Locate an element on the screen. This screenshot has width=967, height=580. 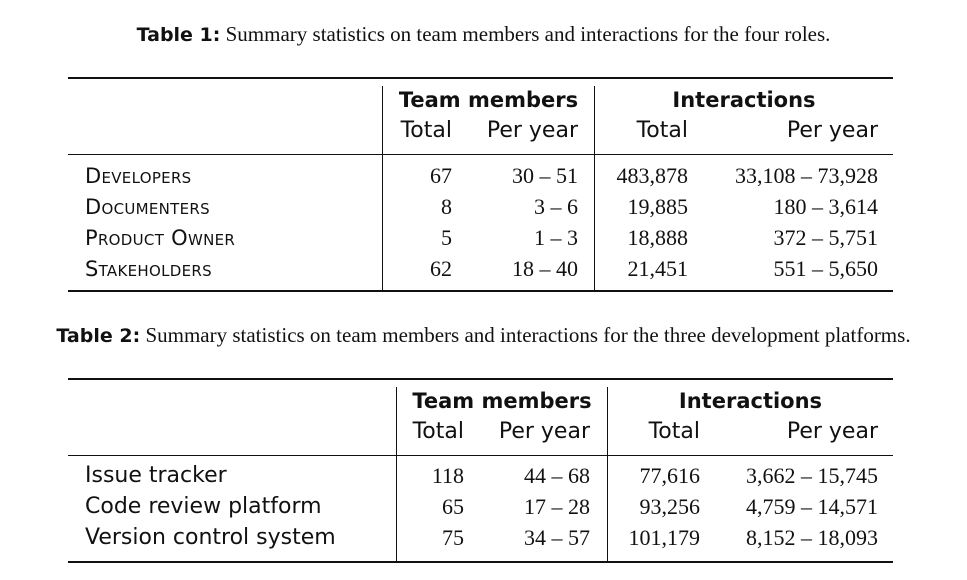
table1-header-interactions-per-year: Per year is located at coordinates (832, 130).